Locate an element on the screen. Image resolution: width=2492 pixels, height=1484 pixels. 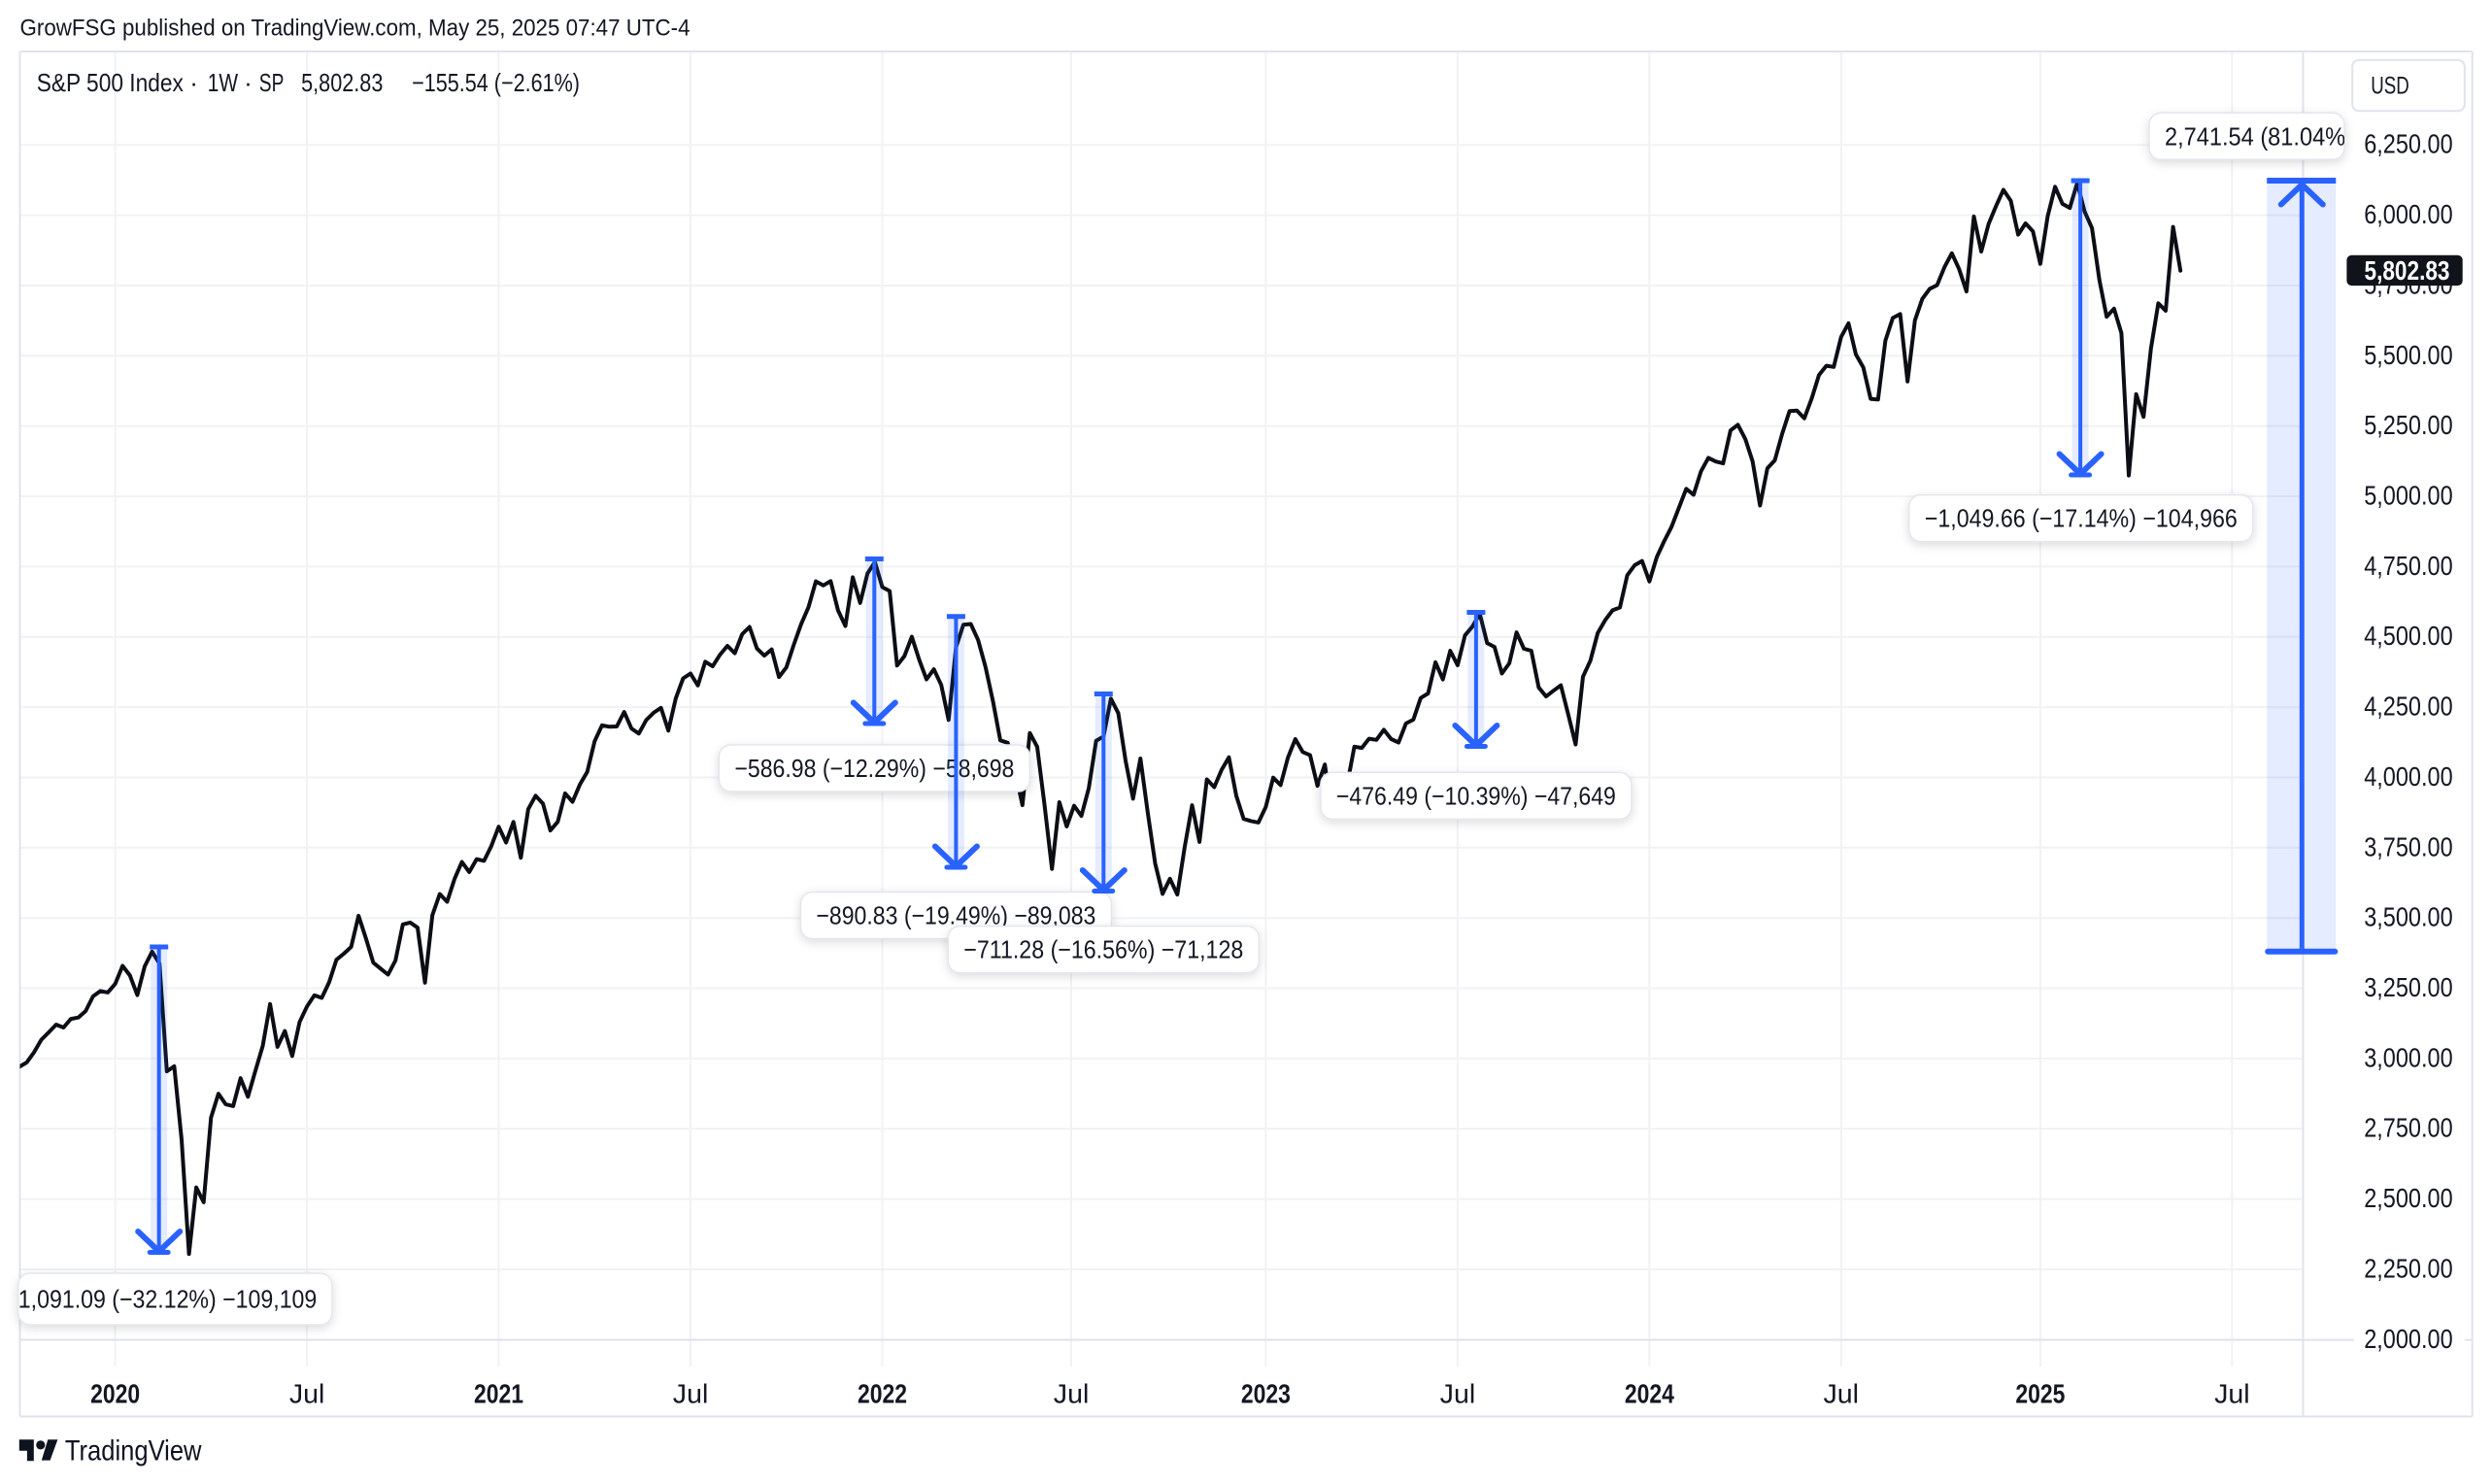
svg-text: 3,000.00 is located at coordinates (2409, 1057).